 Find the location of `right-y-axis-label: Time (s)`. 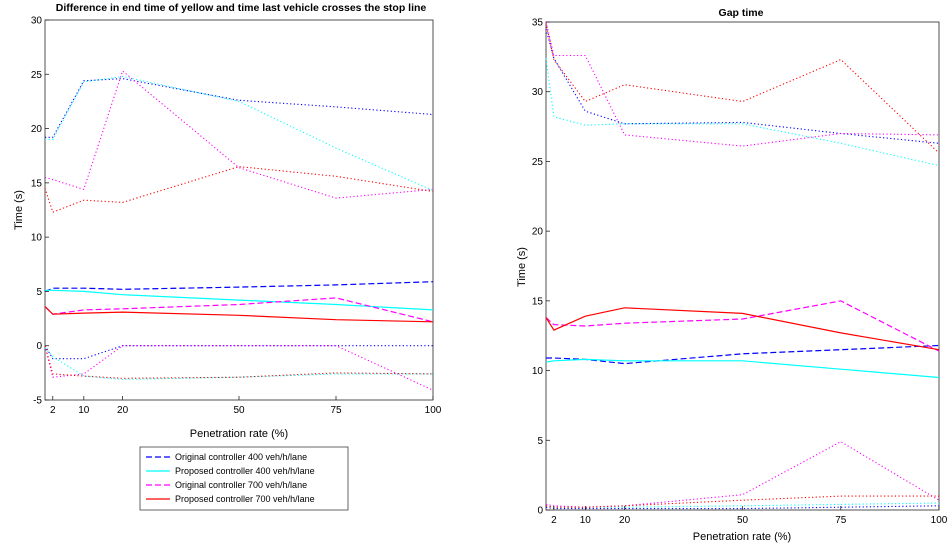

right-y-axis-label: Time (s) is located at coordinates (522, 267).